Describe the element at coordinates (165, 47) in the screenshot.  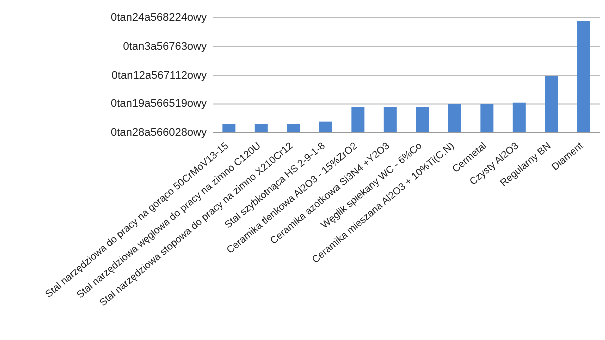
I see `text: 0tan3a56763owy` at that location.